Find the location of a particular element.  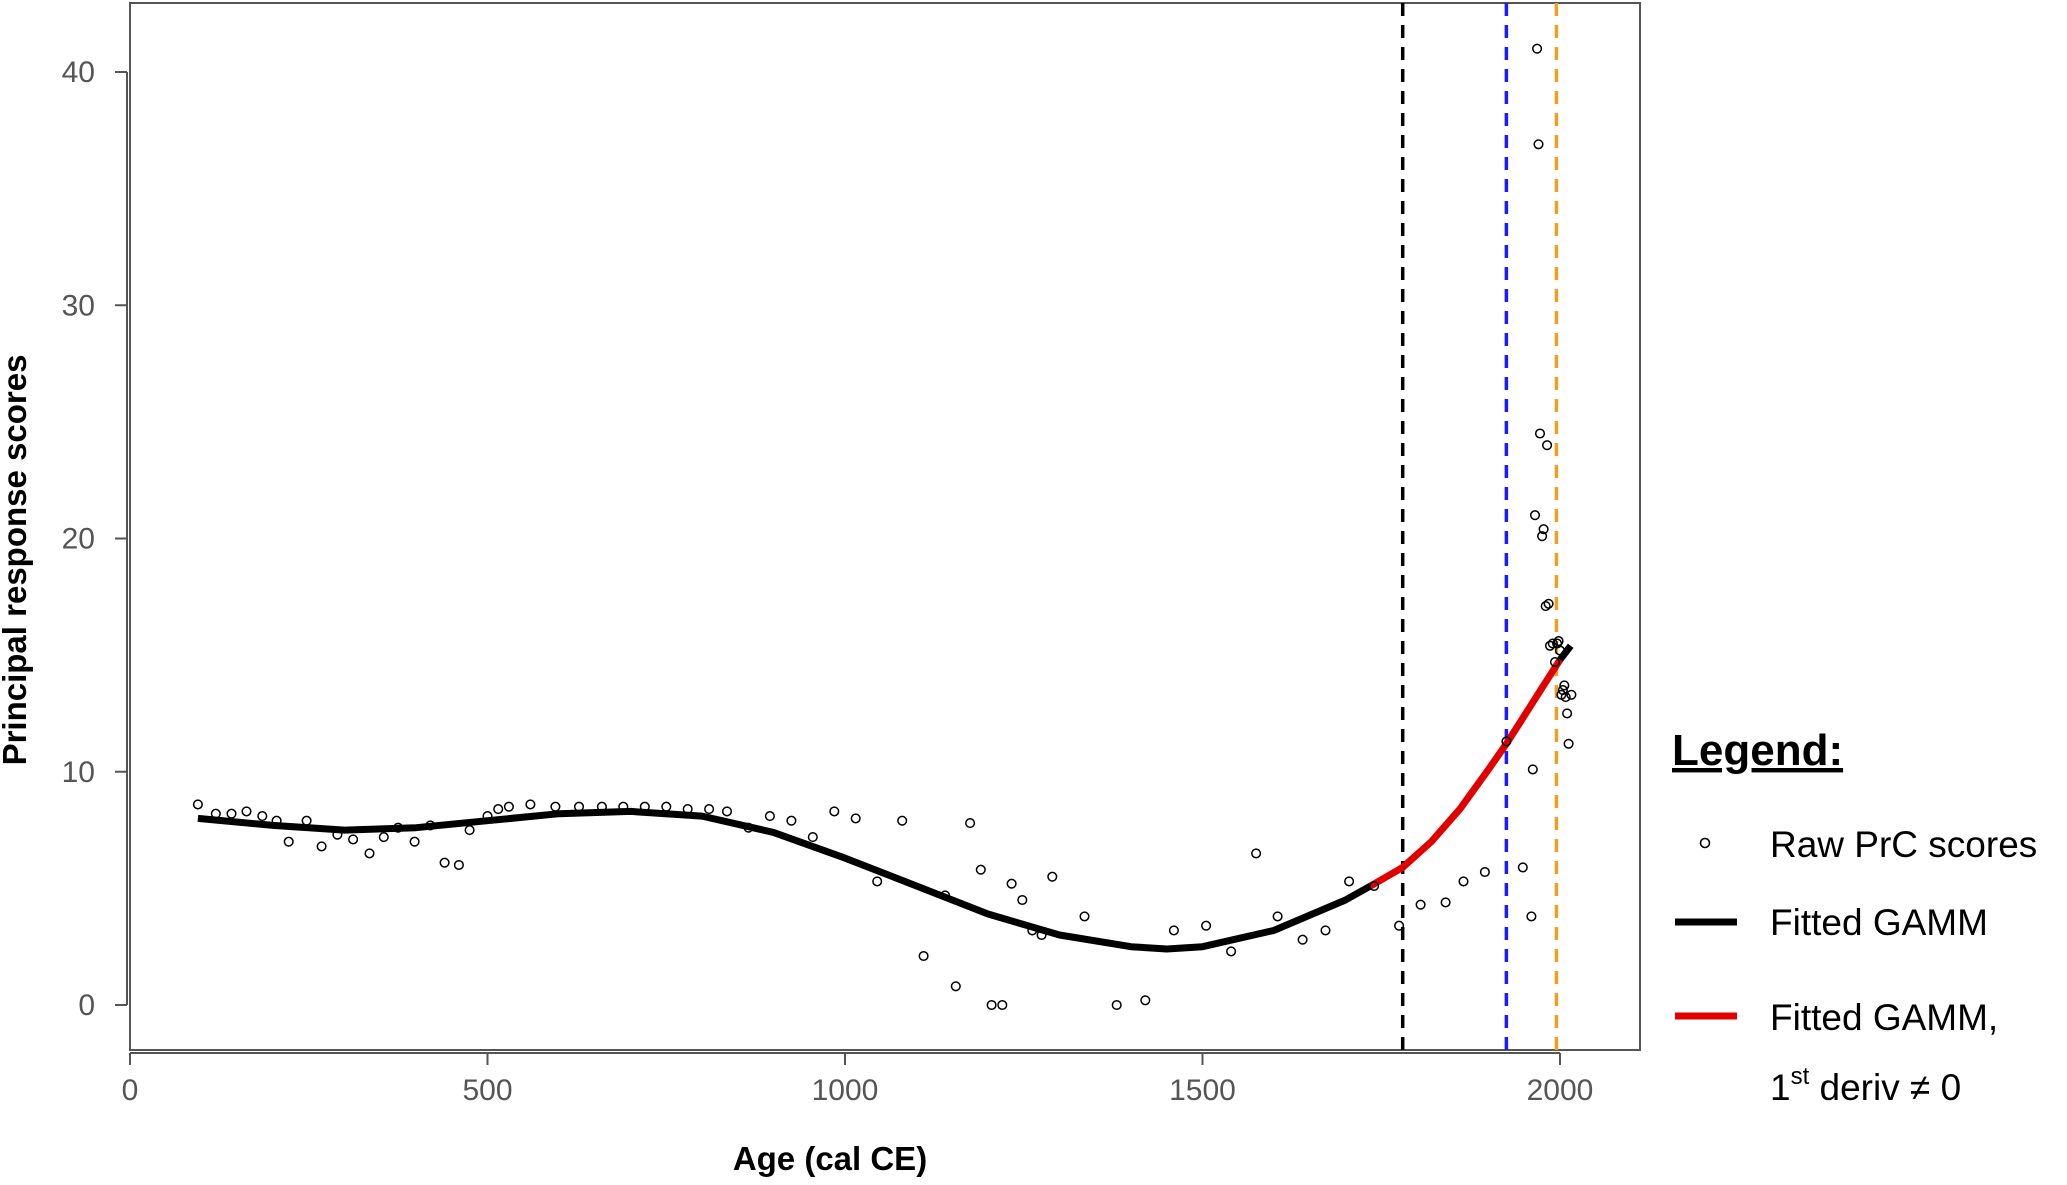

y-axis: 0 10 20 30 40 is located at coordinates (95, 539).